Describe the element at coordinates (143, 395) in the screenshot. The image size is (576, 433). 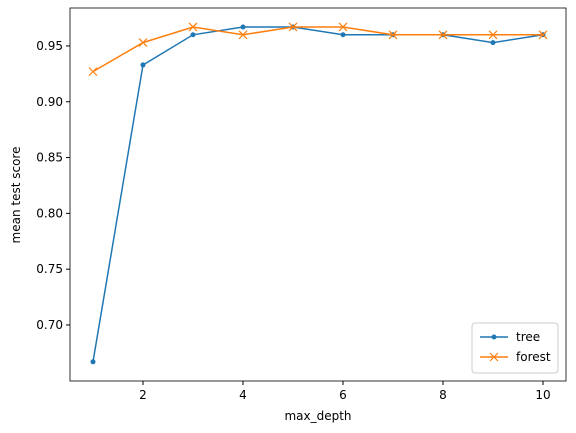
I see `x-tick-label: 2` at that location.